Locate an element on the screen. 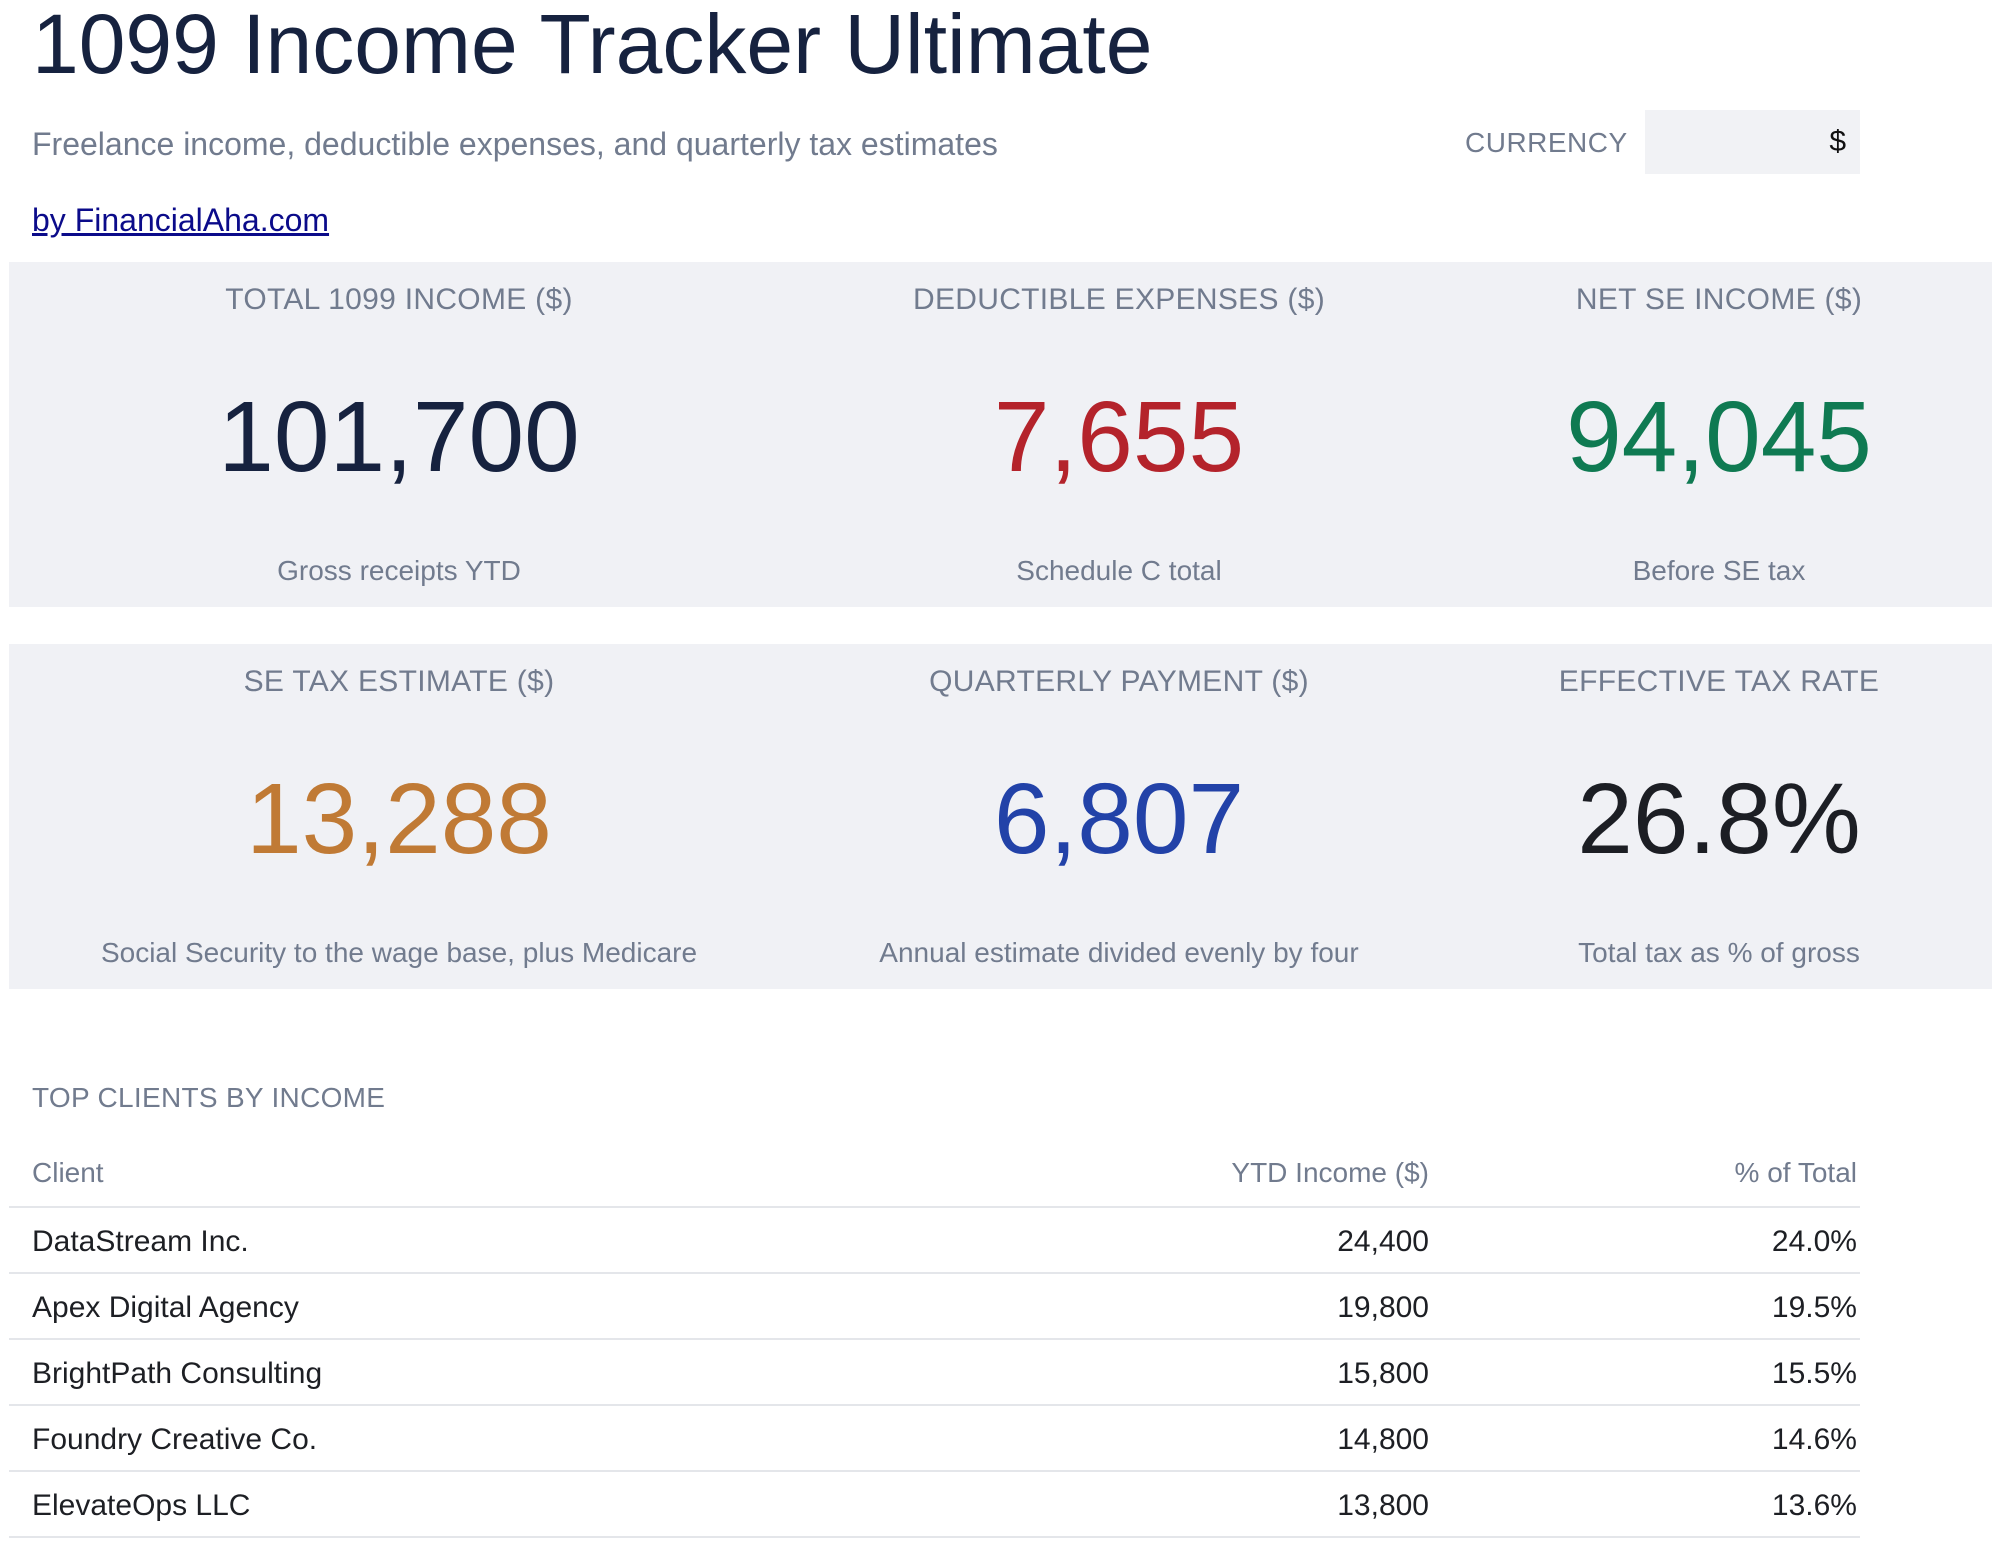 The image size is (2000, 1547). kpi-value: 13,288 is located at coordinates (399, 819).